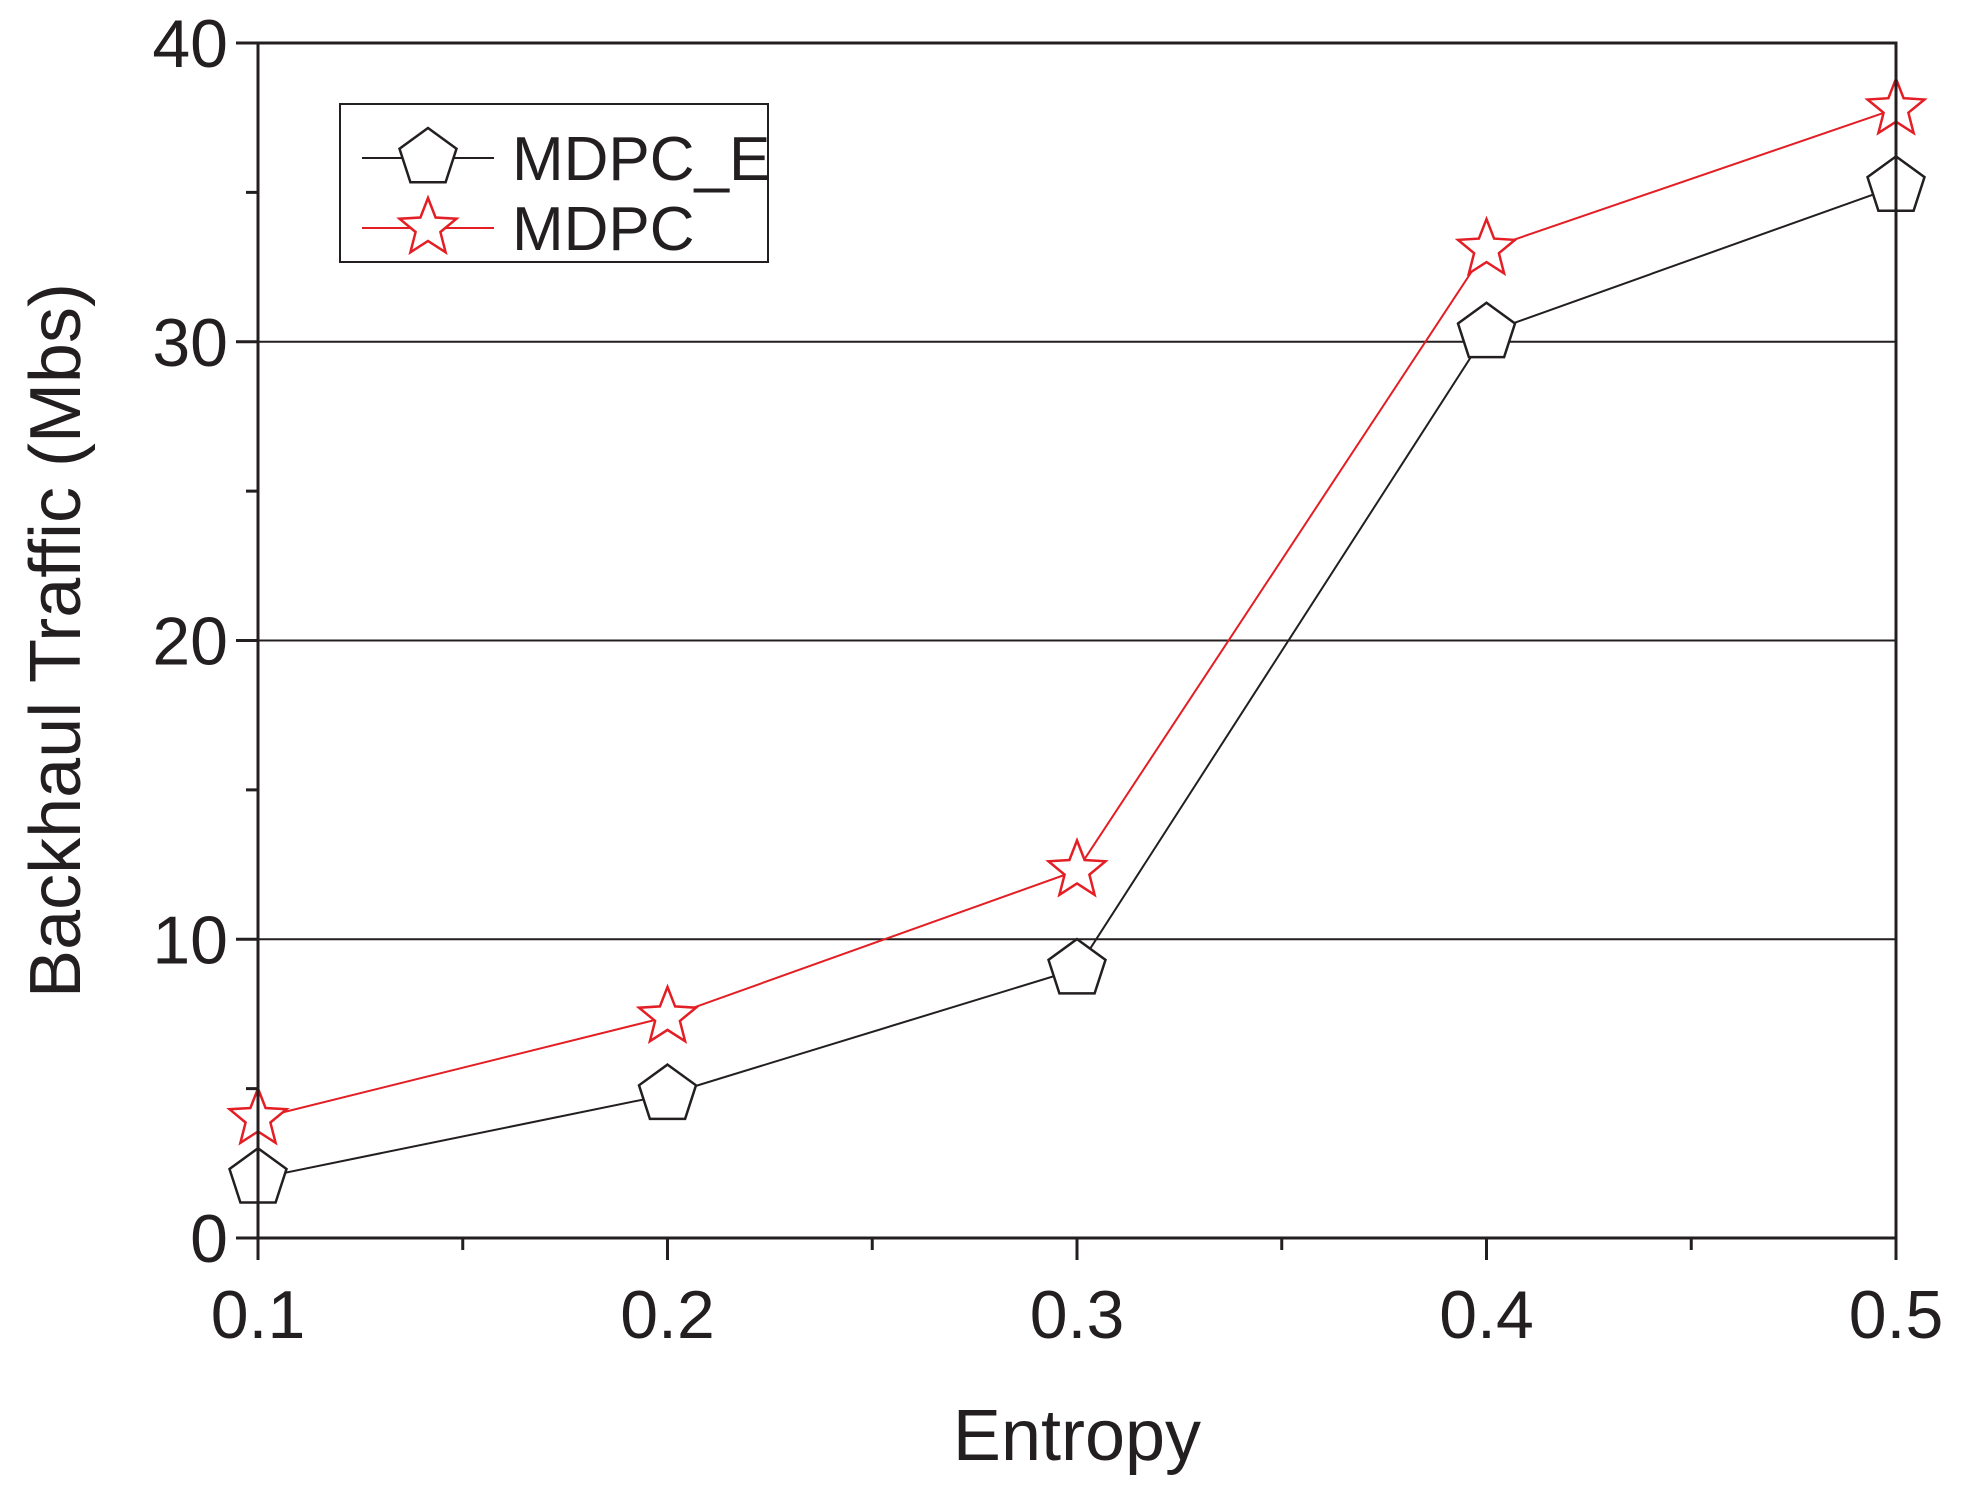 Image resolution: width=1965 pixels, height=1493 pixels. I want to click on legend-label: MDPC_E, so click(641, 159).